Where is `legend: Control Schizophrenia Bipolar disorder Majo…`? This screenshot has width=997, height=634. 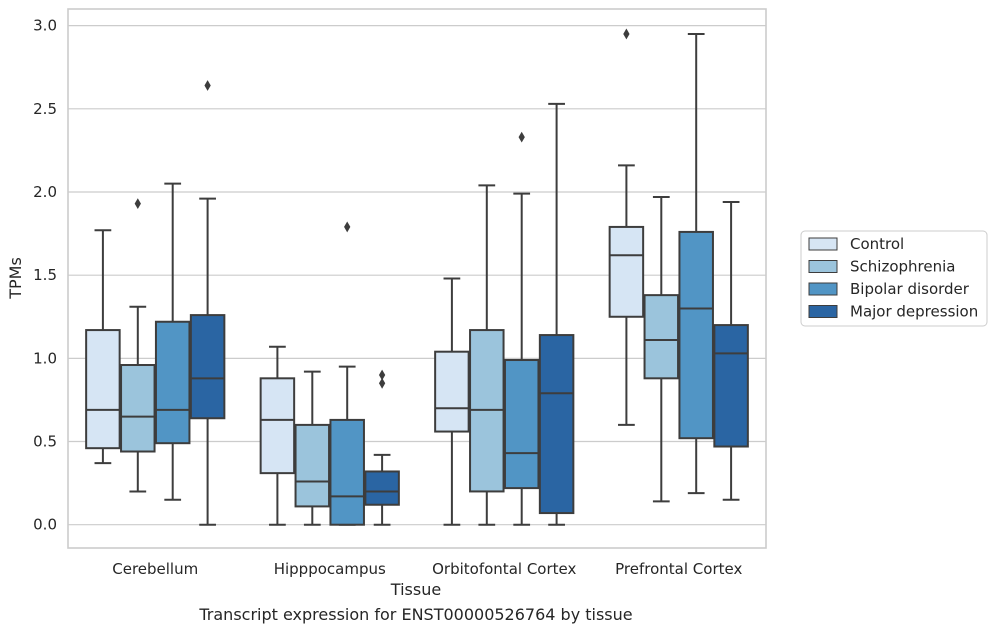
legend: Control Schizophrenia Bipolar disorder Majo… is located at coordinates (894, 278).